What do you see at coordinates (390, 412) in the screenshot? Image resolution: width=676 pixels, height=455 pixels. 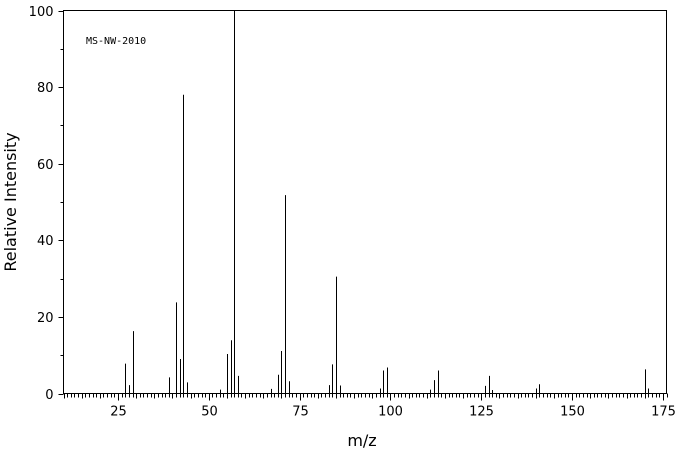 I see `x-tick-label: 100` at bounding box center [390, 412].